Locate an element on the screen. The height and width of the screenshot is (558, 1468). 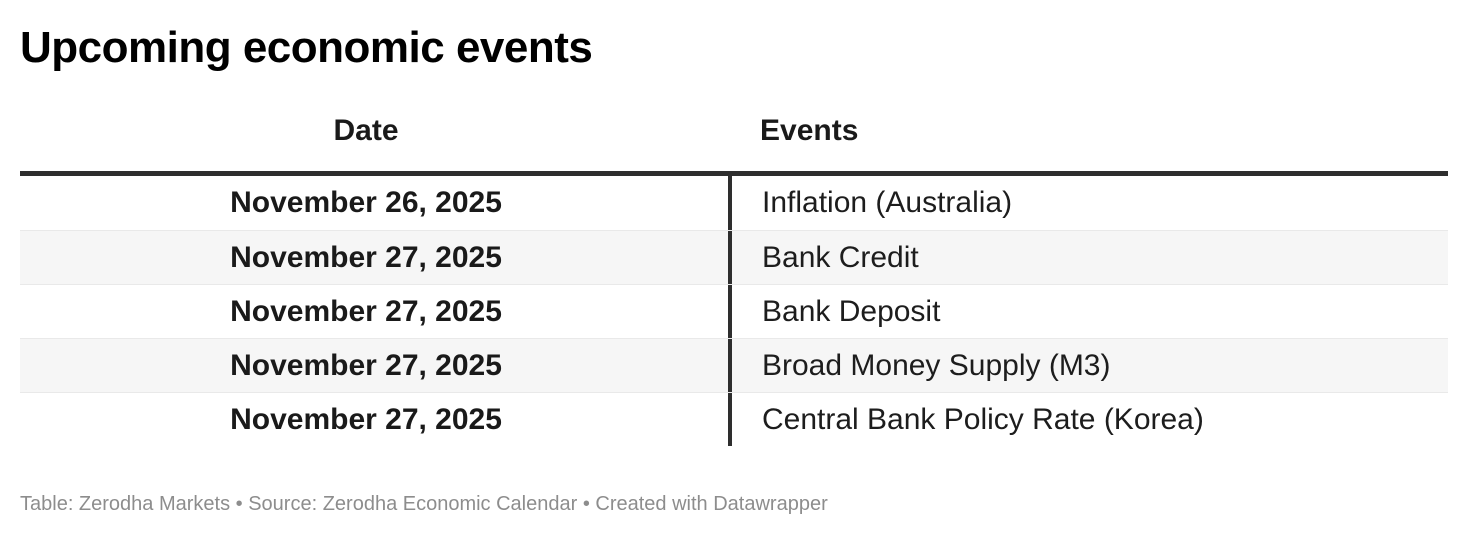
page-title: Upcoming economic events is located at coordinates (306, 47).